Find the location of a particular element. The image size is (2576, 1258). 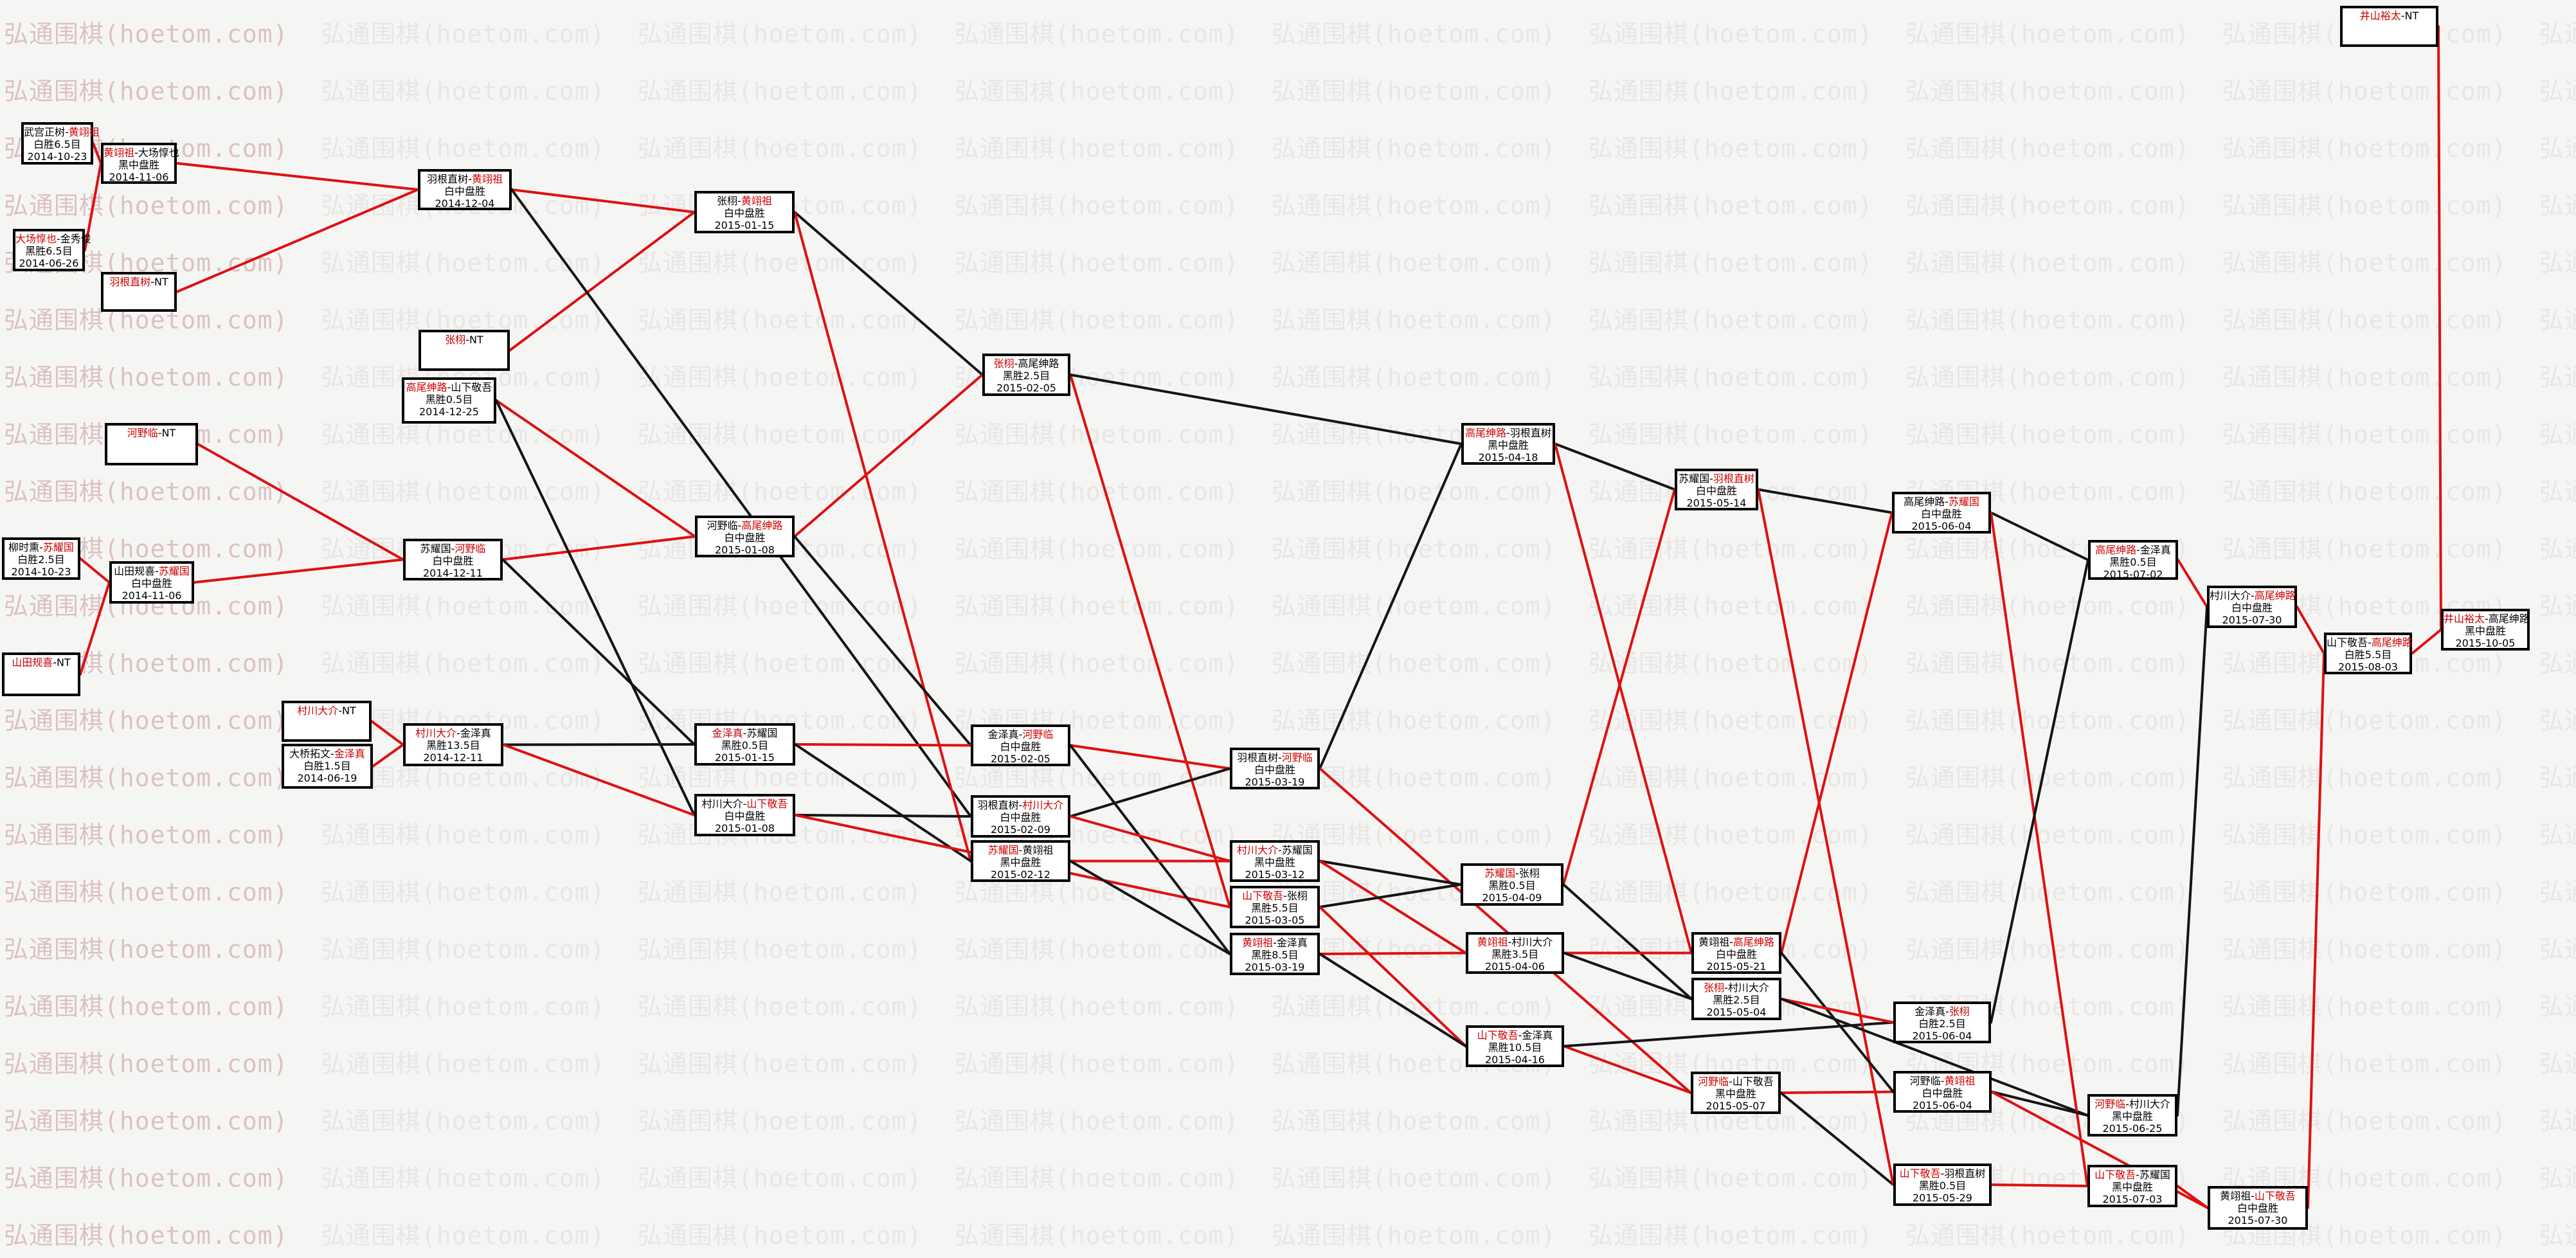

result-label: 黑中盘胜 is located at coordinates (2132, 1187).